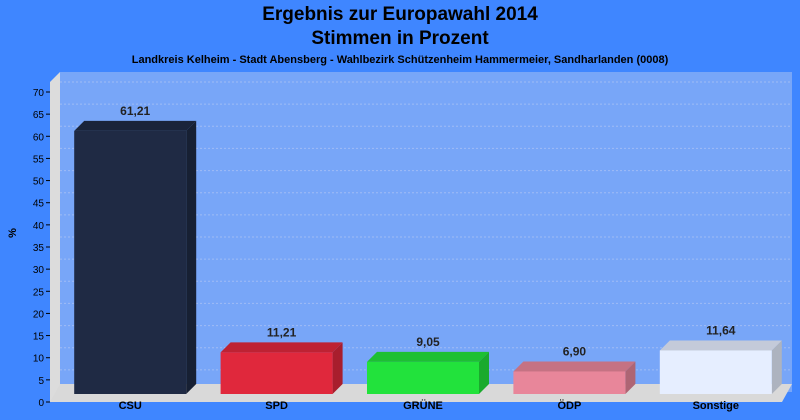 The height and width of the screenshot is (420, 800). Describe the element at coordinates (39, 137) in the screenshot. I see `y-tick-label: 60` at that location.